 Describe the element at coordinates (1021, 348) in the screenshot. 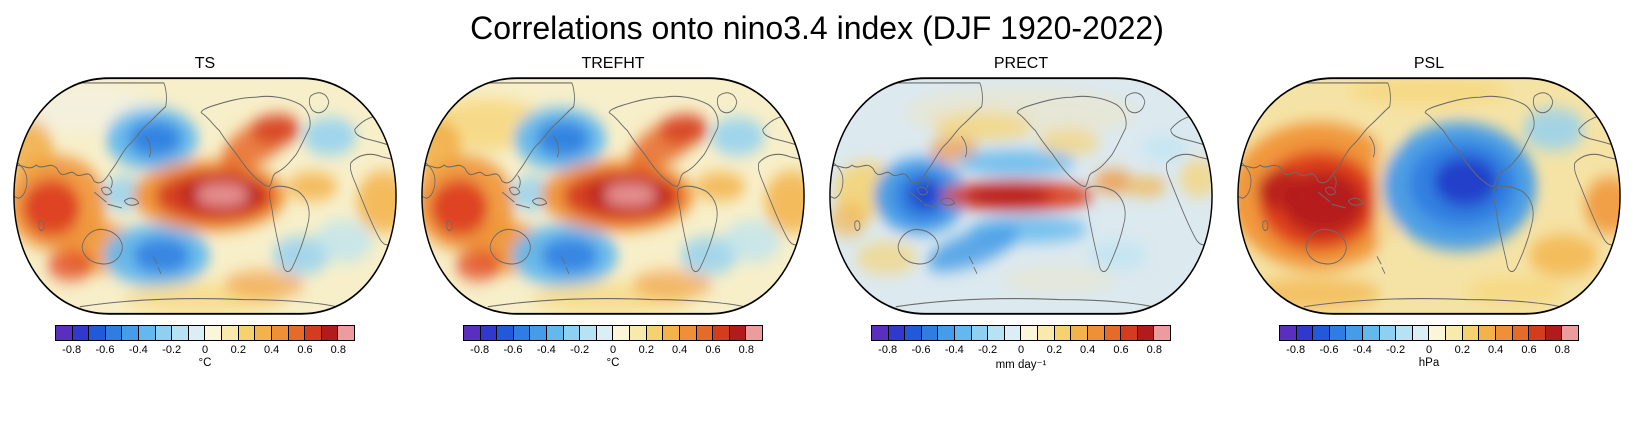

I see `colorbar-wrap: -0.8 -0.6 -0.4 -0.2 0 0.2 0.4 0.6 0.8 mm day⁻¹` at that location.